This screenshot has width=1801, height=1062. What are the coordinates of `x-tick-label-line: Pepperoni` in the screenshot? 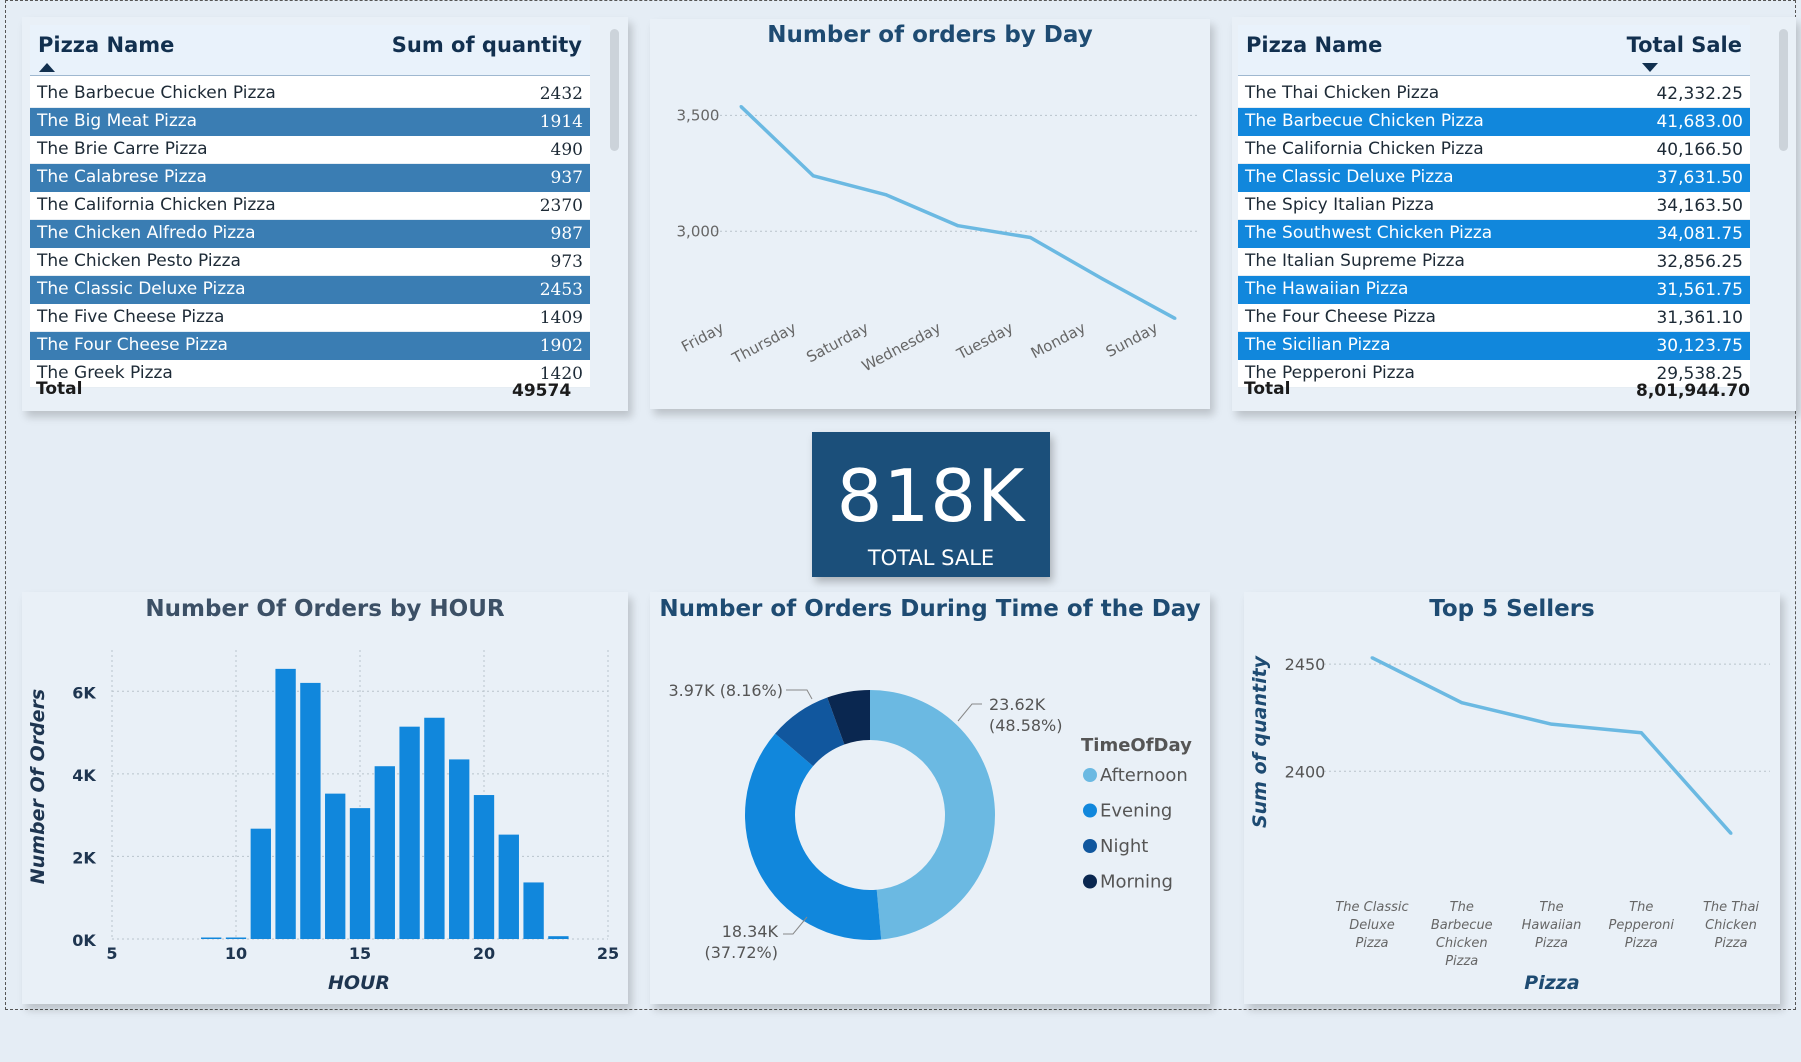 It's located at (1642, 925).